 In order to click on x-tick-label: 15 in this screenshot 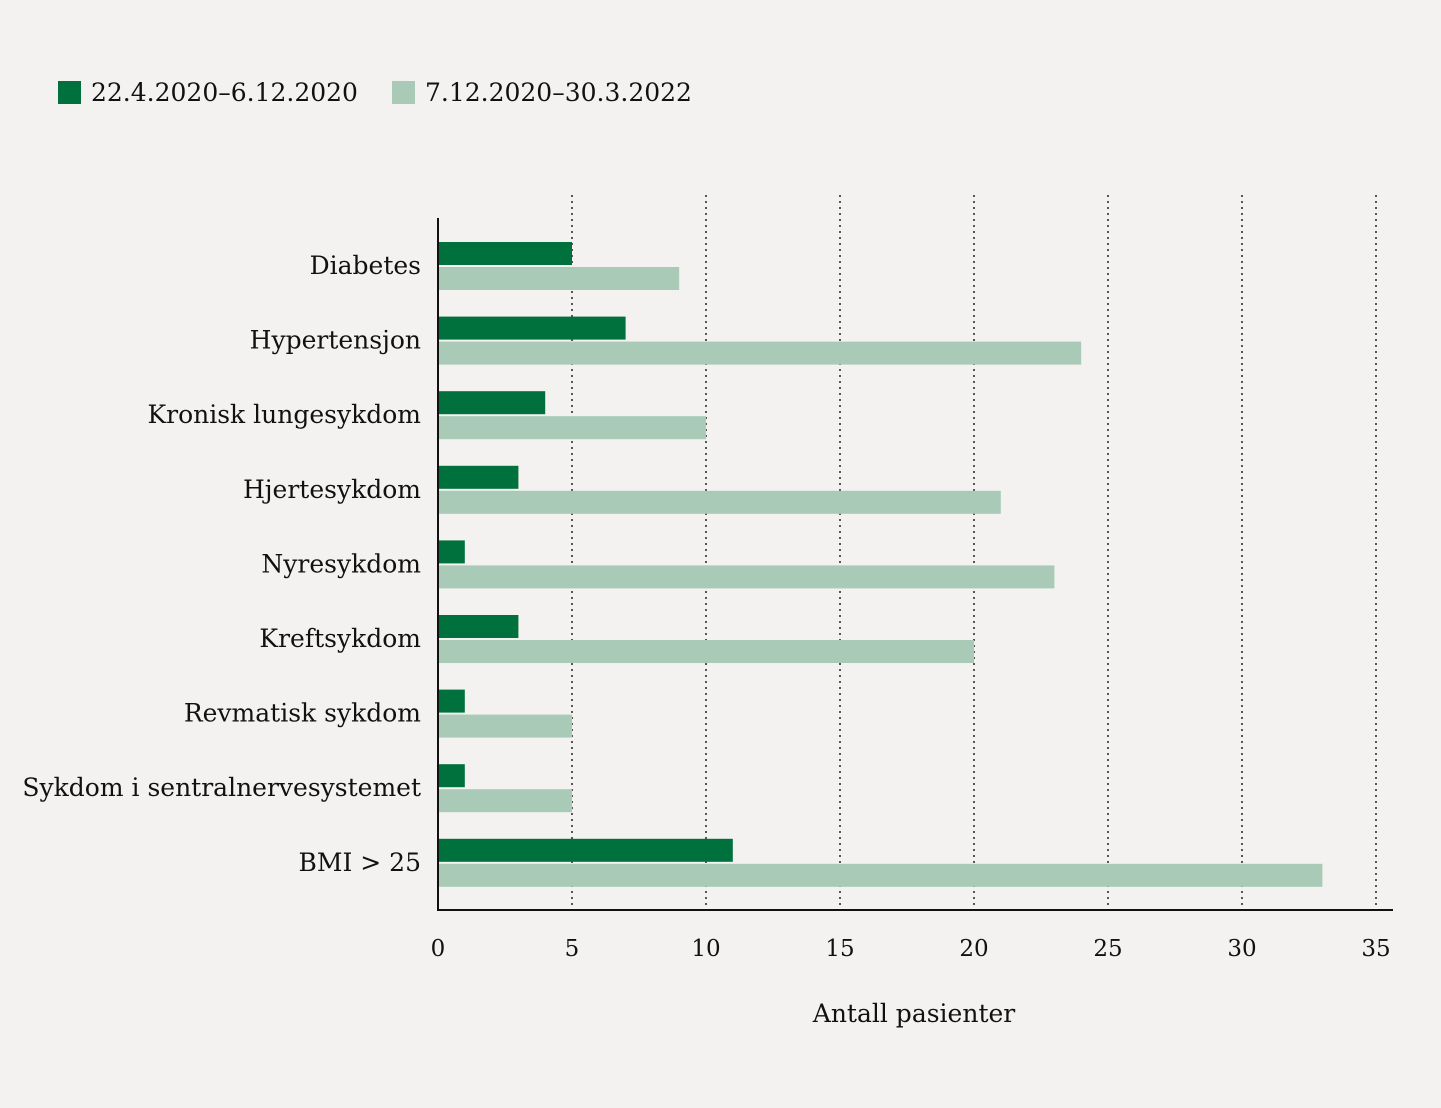, I will do `click(839, 949)`.